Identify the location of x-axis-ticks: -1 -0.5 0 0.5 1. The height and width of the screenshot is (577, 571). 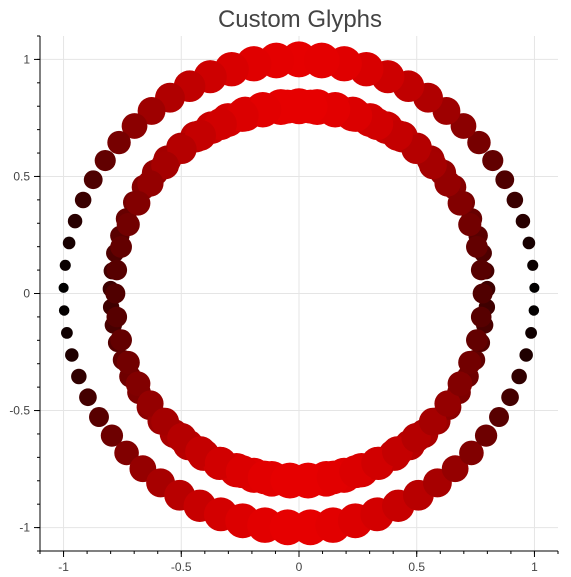
(299, 562).